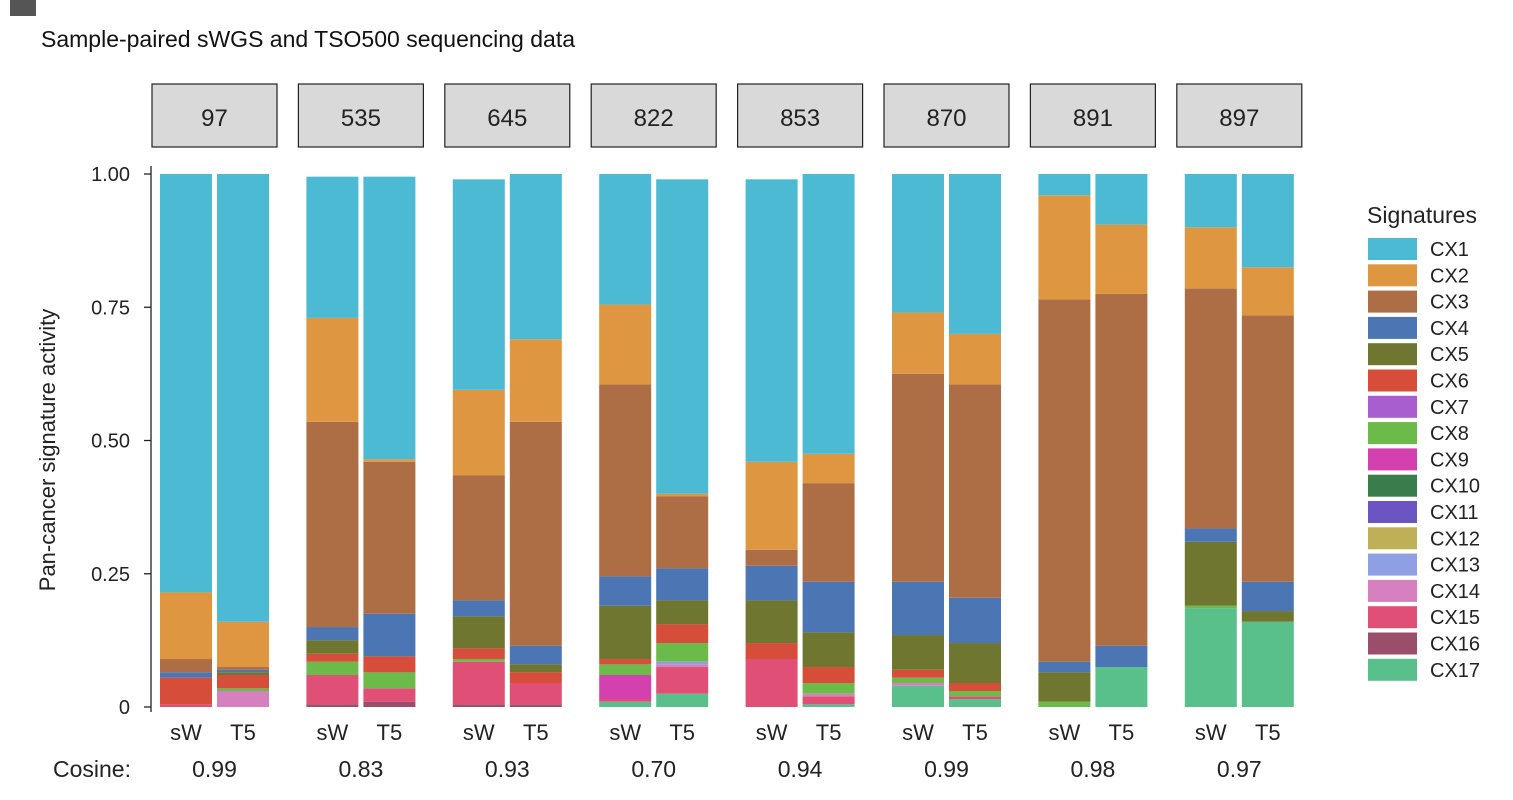 The width and height of the screenshot is (1513, 800). I want to click on legend-label-cx9: CX9, so click(1449, 460).